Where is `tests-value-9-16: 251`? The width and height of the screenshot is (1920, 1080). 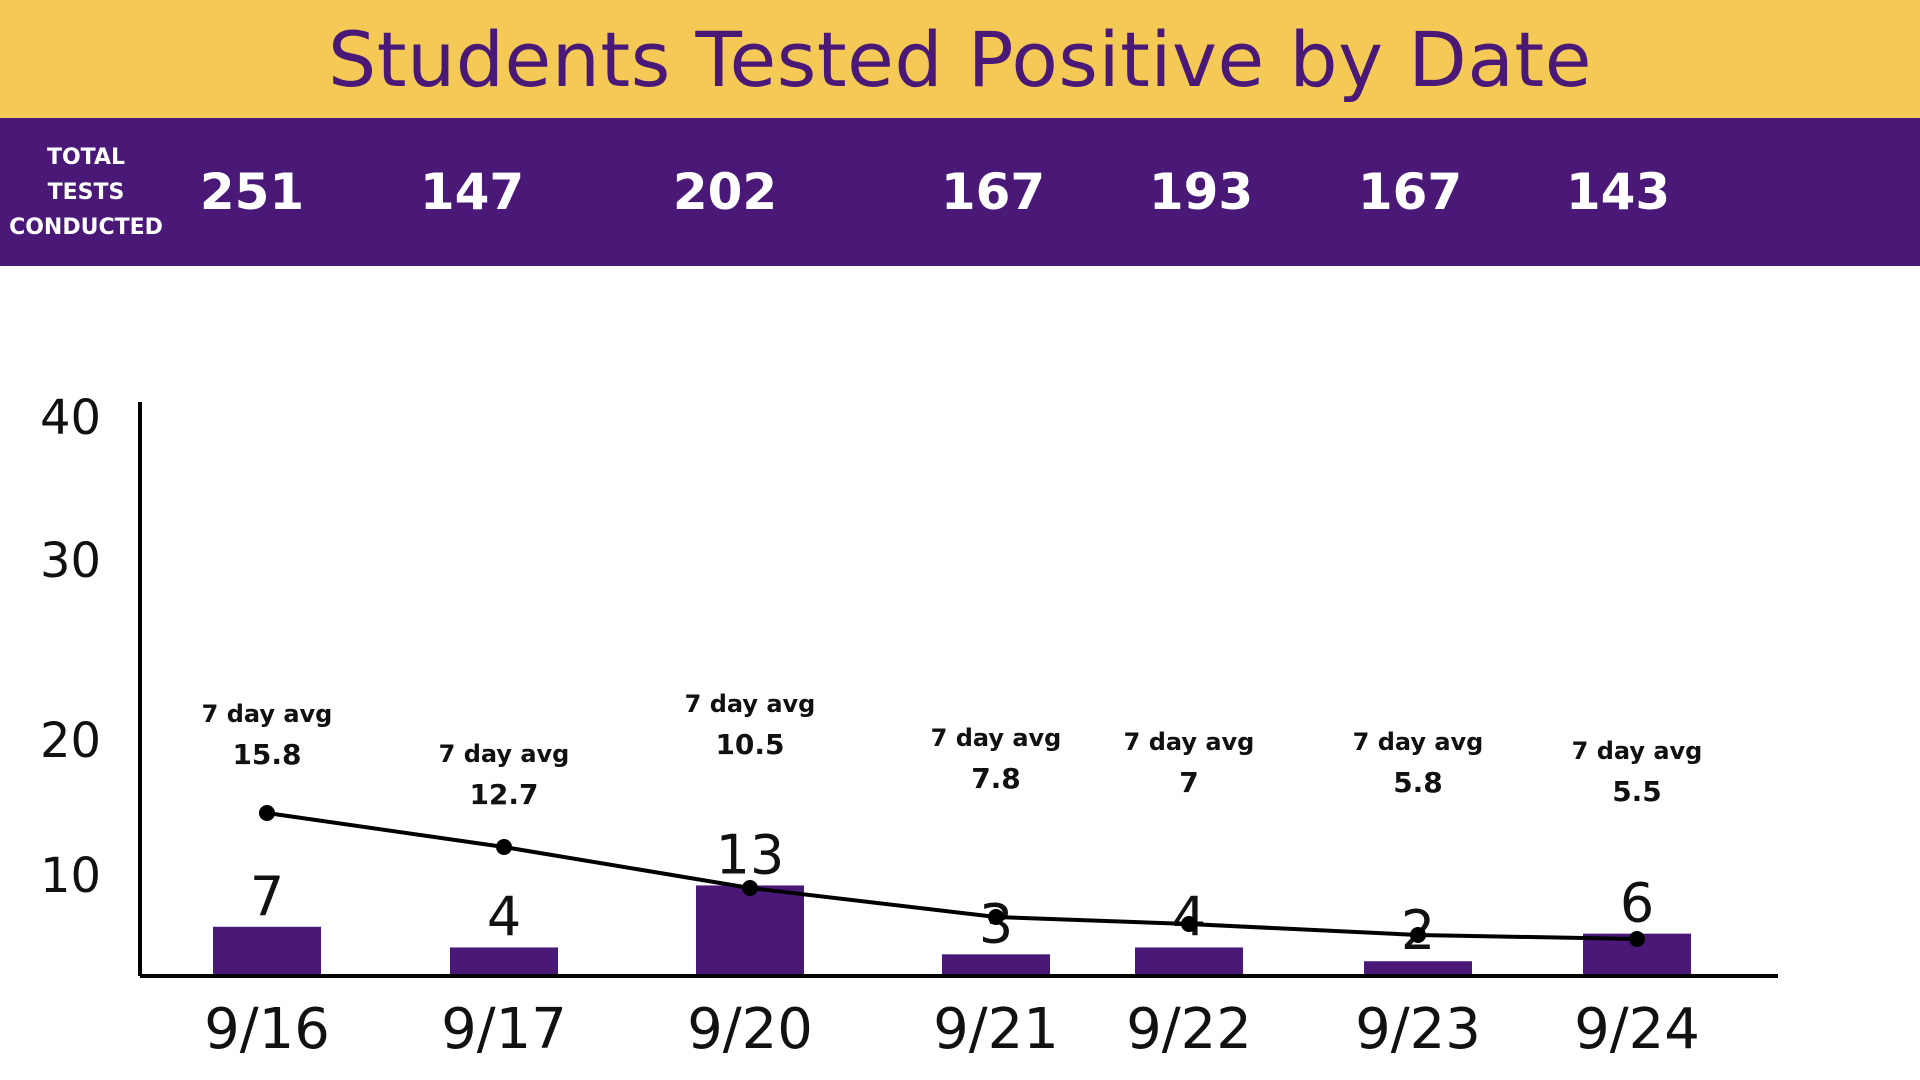 tests-value-9-16: 251 is located at coordinates (252, 192).